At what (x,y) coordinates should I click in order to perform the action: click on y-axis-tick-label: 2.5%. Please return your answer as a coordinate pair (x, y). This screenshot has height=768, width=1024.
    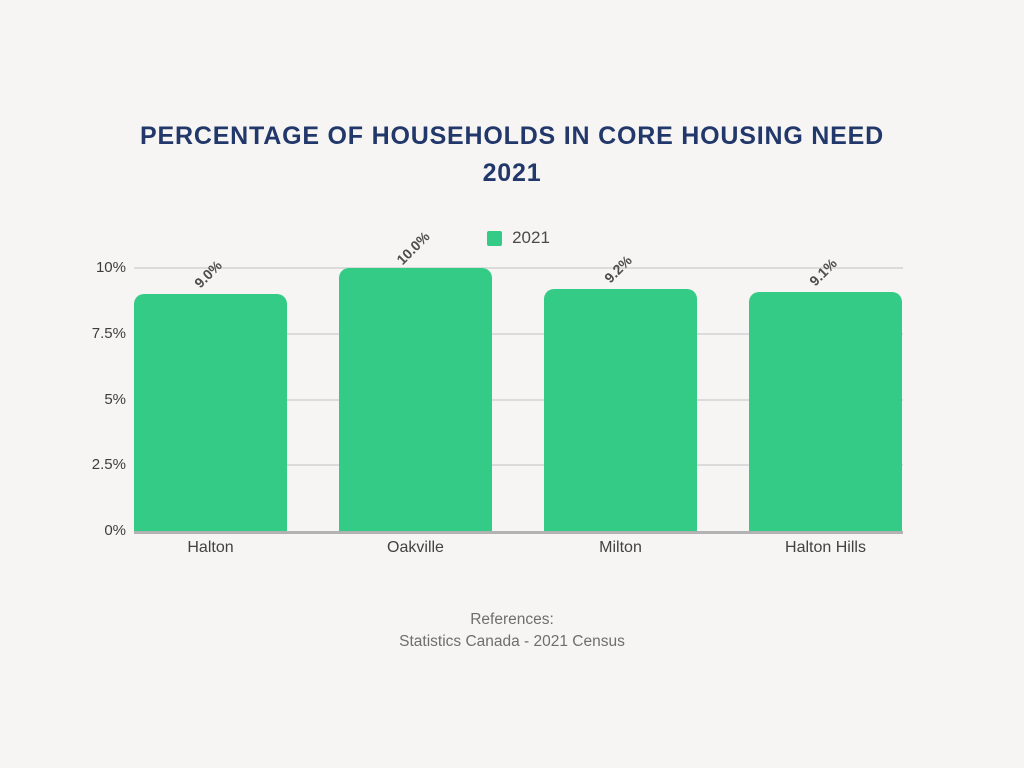
    Looking at the image, I should click on (108, 465).